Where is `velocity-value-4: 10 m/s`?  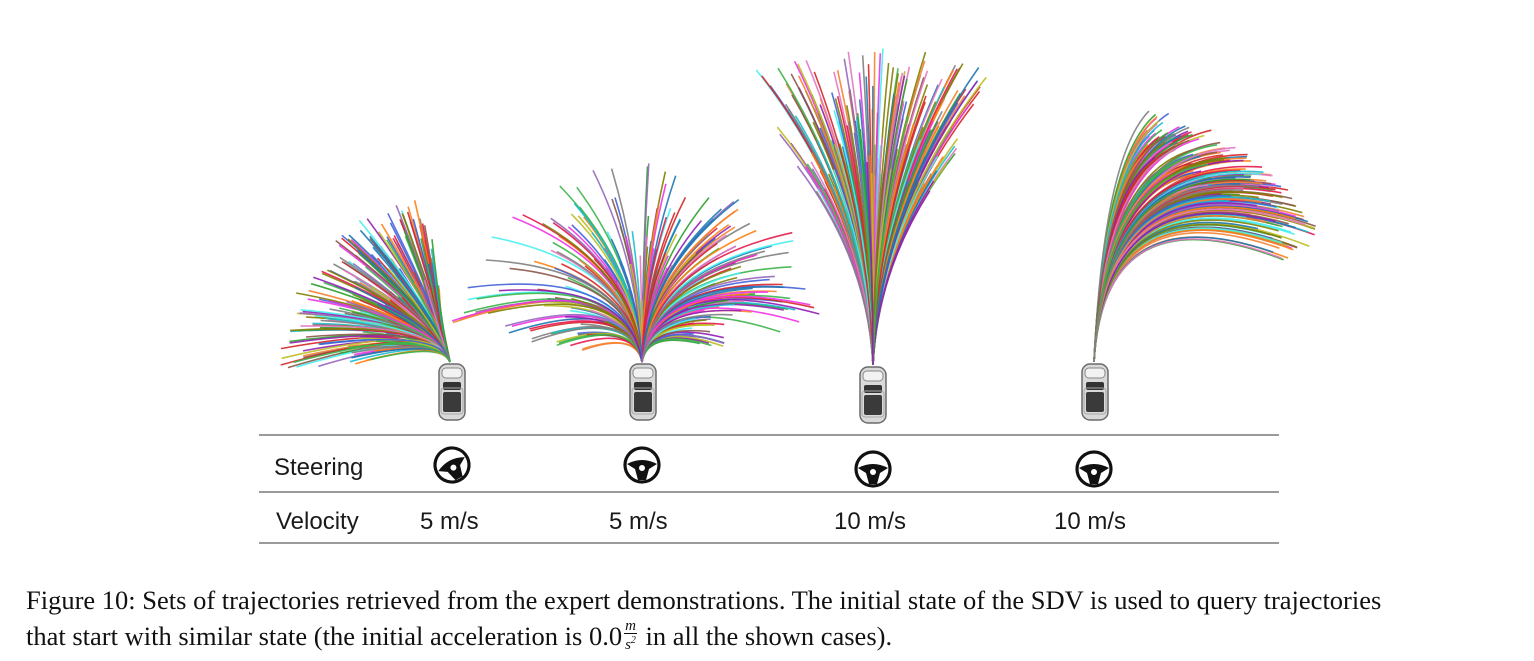
velocity-value-4: 10 m/s is located at coordinates (1090, 521).